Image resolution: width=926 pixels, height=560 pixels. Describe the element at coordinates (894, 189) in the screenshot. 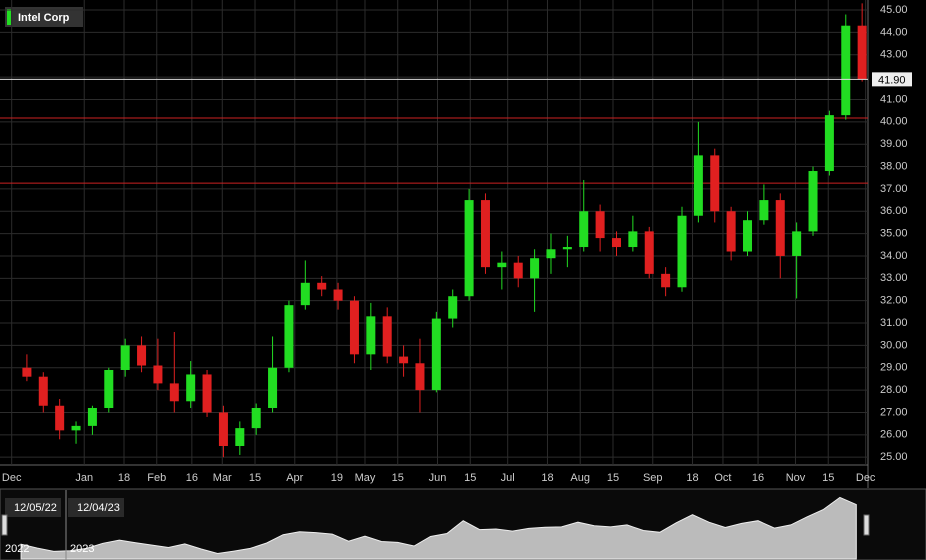

I see `y-tick-label: 37.00` at that location.